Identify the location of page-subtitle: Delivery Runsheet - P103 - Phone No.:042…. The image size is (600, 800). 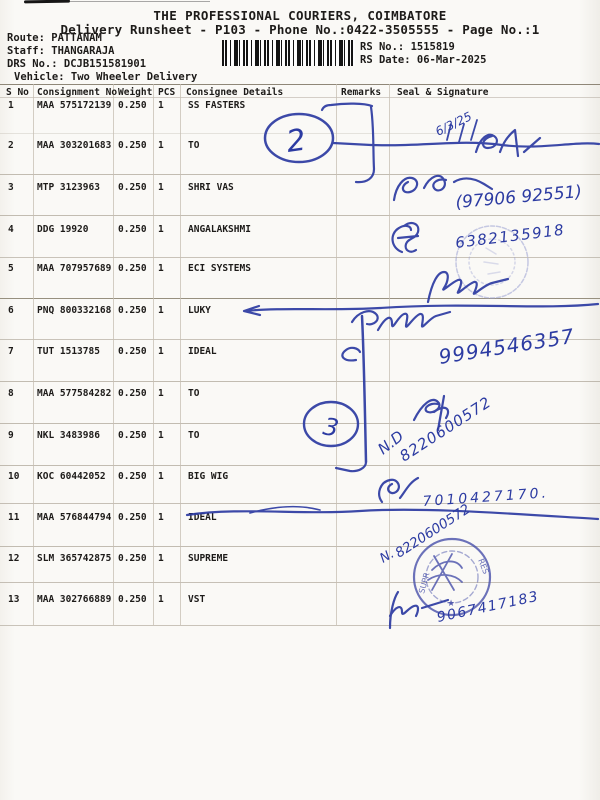
(300, 29).